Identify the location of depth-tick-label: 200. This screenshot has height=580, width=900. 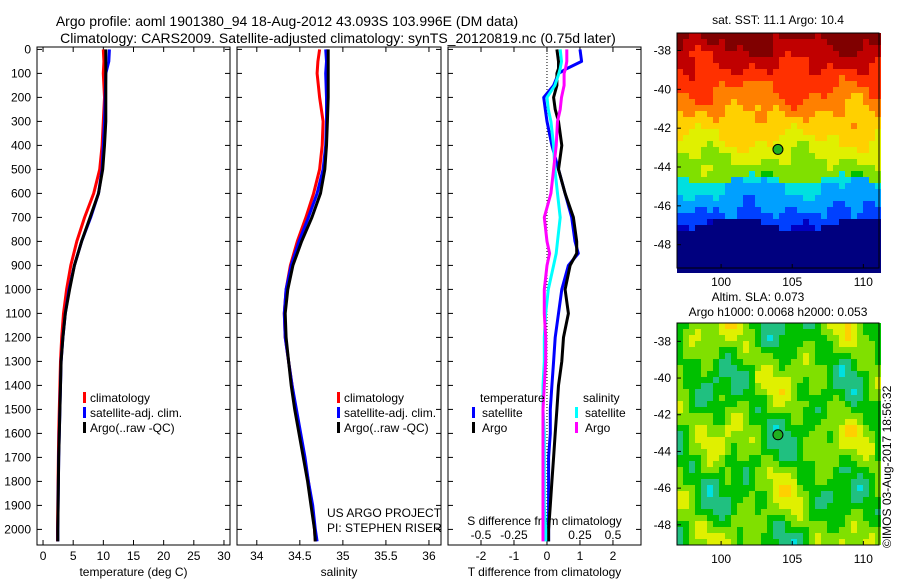
(21, 97).